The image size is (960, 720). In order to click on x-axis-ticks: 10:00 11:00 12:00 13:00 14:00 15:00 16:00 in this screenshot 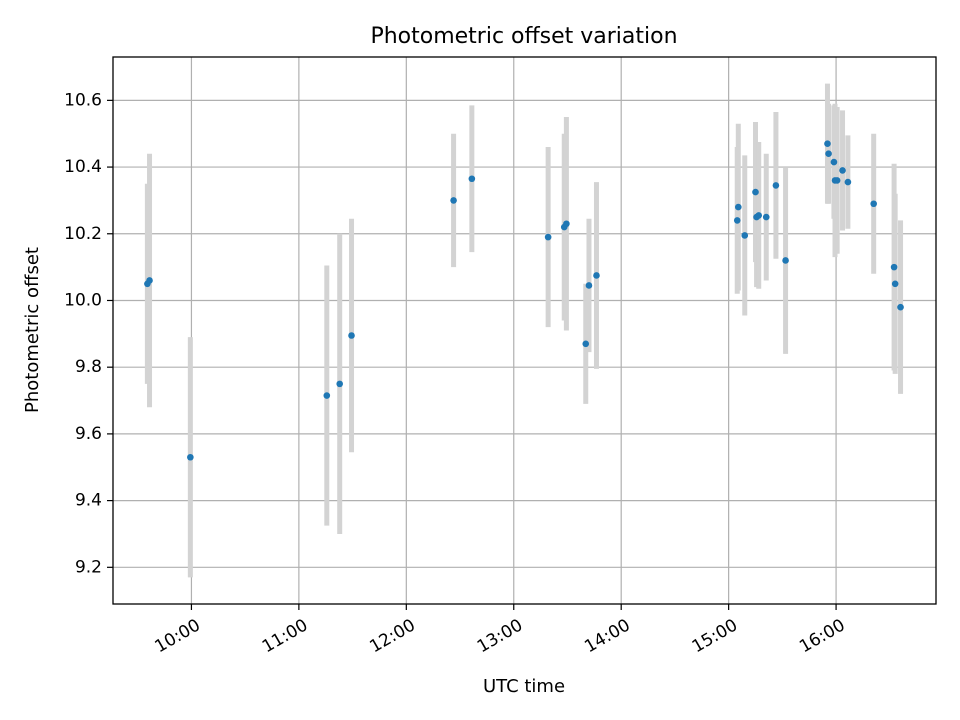, I will do `click(500, 630)`.